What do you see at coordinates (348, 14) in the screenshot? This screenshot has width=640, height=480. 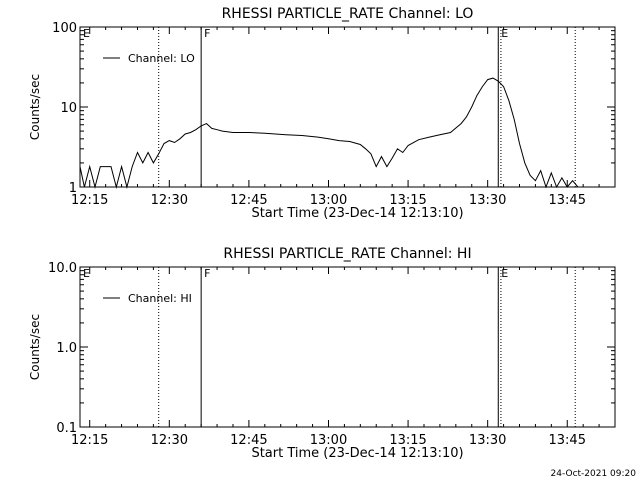 I see `chart-title: RHESSI PARTICLE_RATE Channel: LO` at bounding box center [348, 14].